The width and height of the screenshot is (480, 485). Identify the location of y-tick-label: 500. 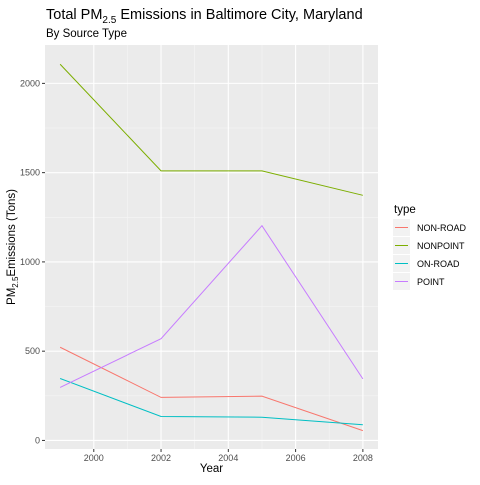
(32, 351).